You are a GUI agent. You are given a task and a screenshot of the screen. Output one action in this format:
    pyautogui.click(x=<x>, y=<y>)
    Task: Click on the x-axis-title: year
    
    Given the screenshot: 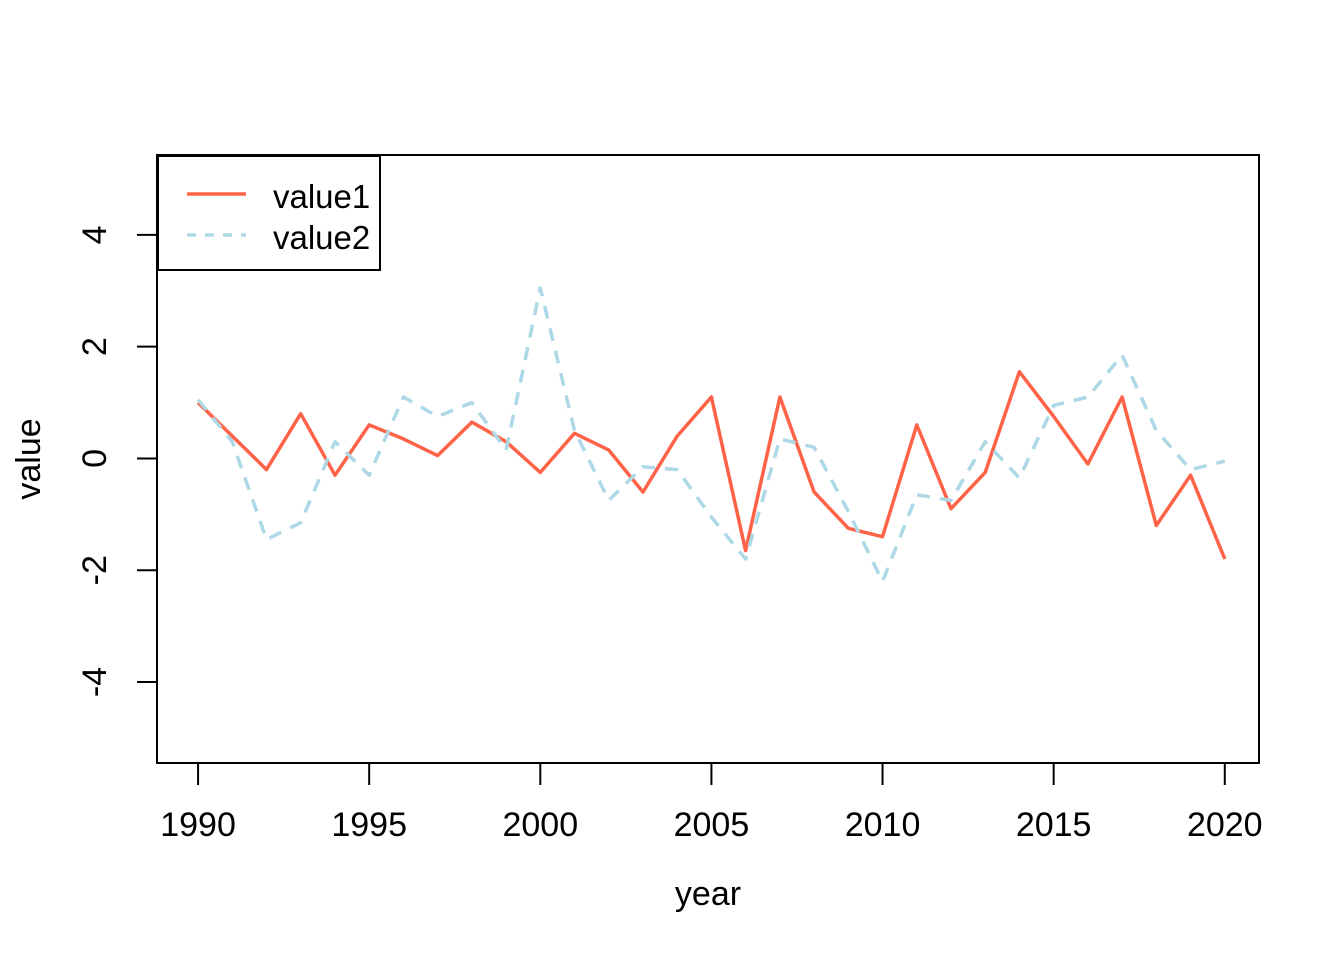 What is the action you would take?
    pyautogui.click(x=708, y=894)
    